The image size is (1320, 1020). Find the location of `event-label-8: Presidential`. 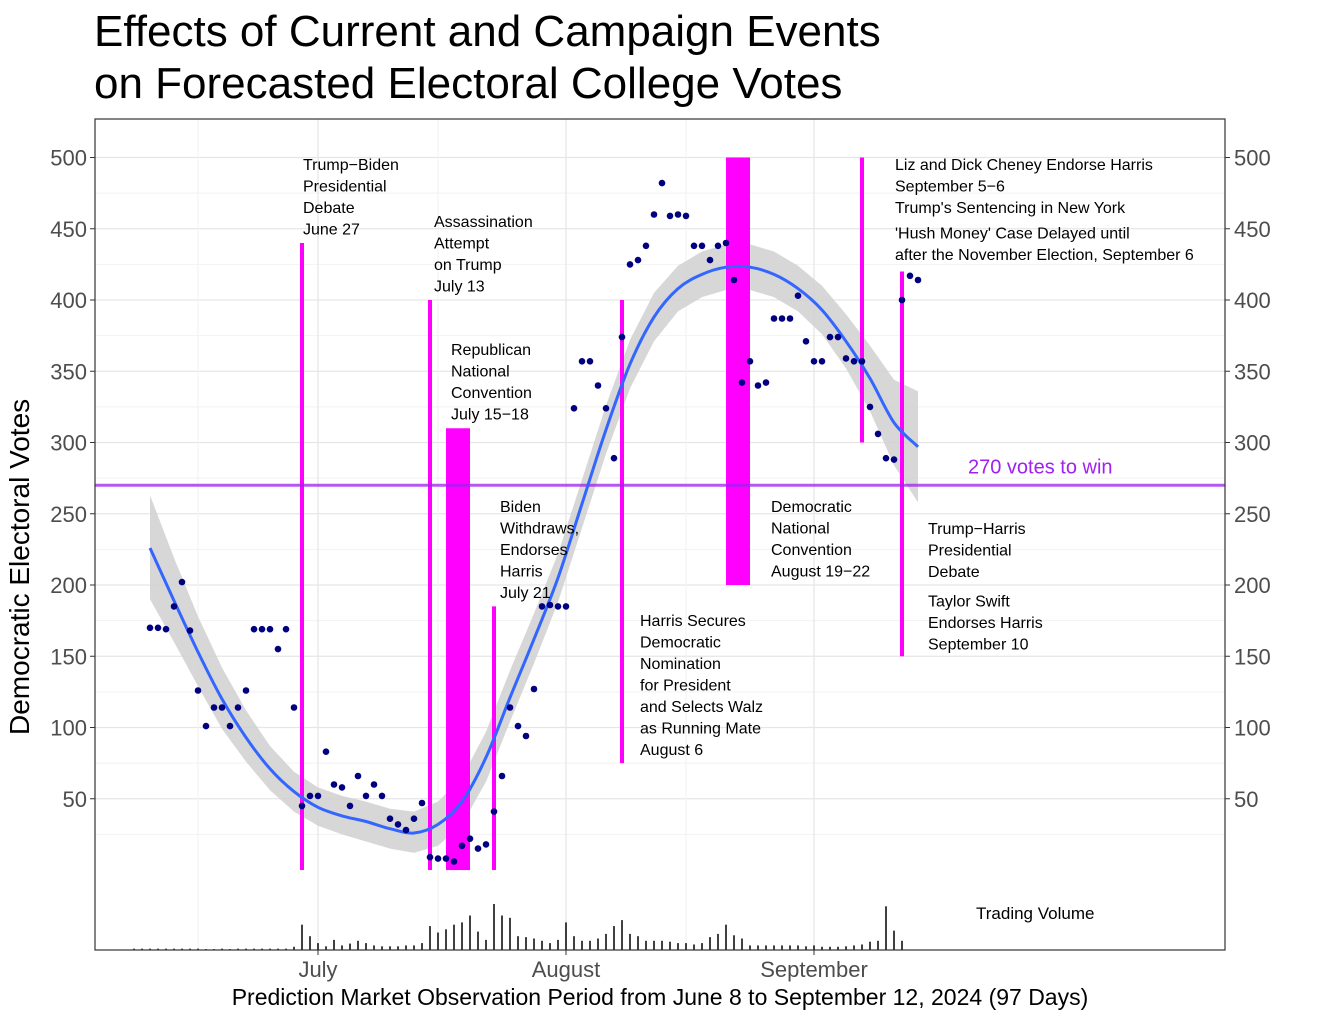

event-label-8: Presidential is located at coordinates (970, 551).